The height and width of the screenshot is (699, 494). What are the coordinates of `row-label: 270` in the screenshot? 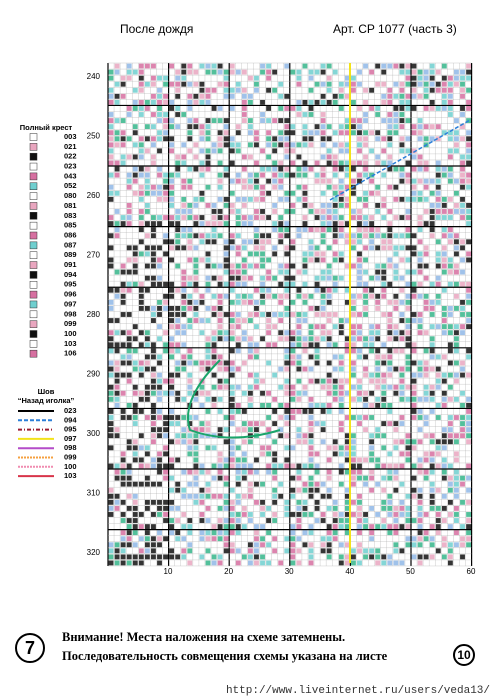 It's located at (94, 255).